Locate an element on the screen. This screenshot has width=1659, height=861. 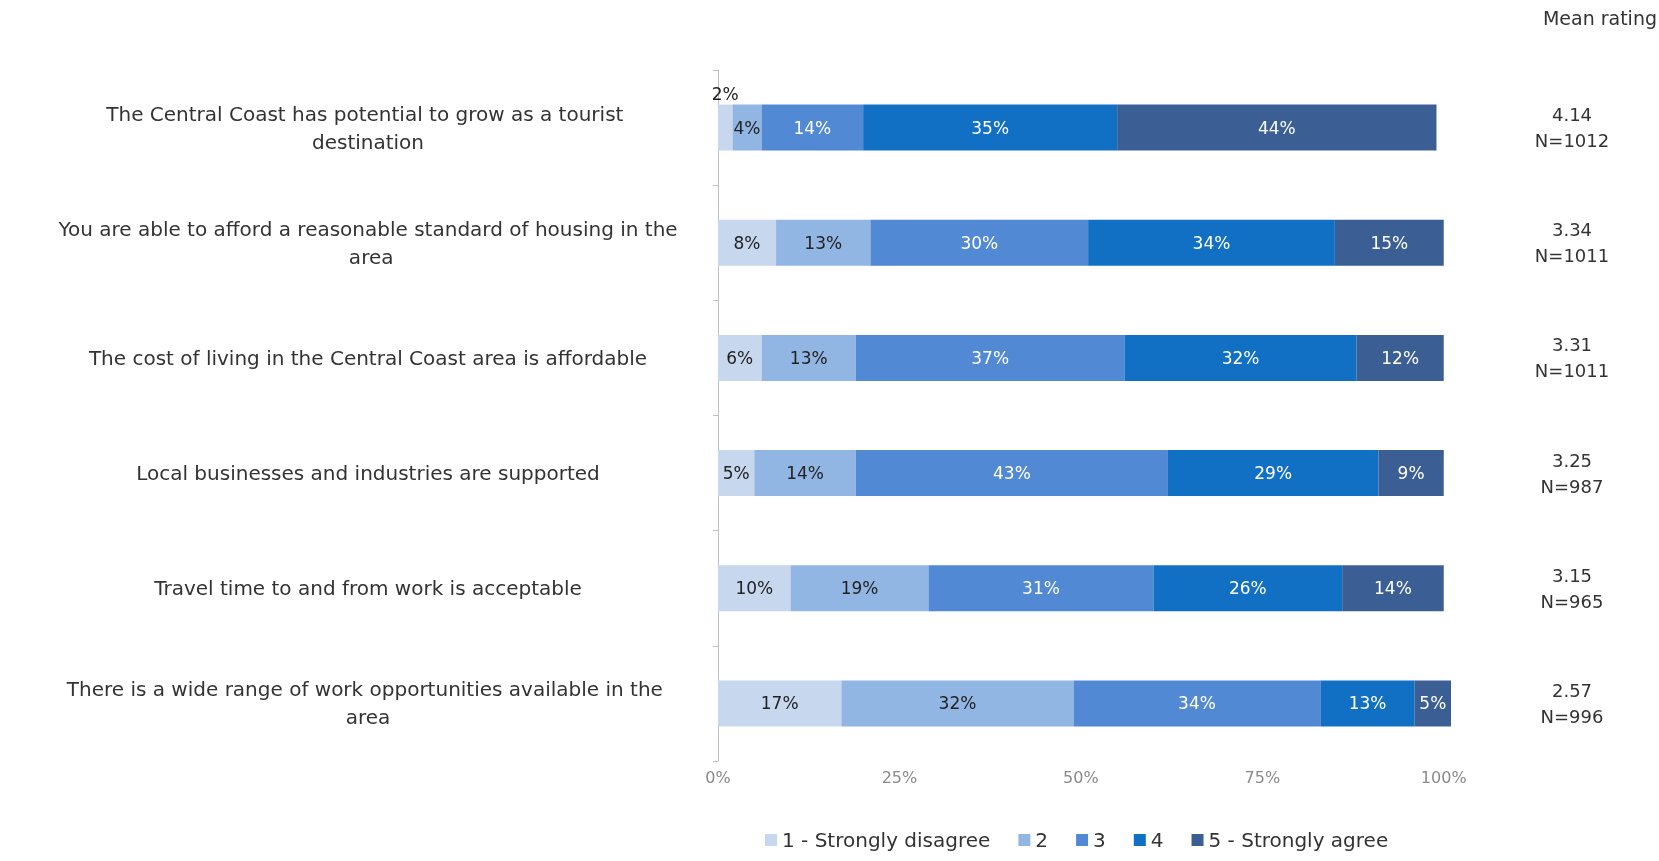
data-label: 26% is located at coordinates (1247, 588).